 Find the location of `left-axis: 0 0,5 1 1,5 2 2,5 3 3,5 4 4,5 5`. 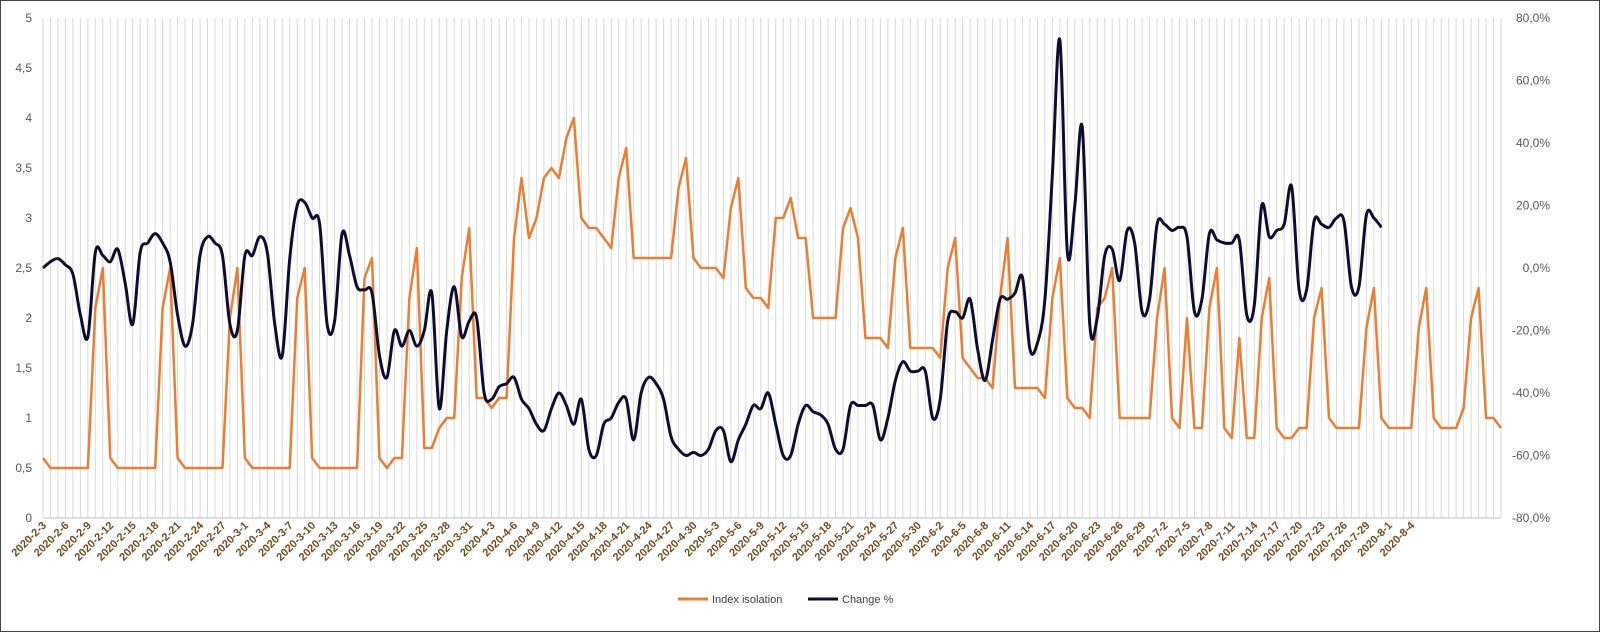

left-axis: 0 0,5 1 1,5 2 2,5 3 3,5 4 4,5 5 is located at coordinates (23, 268).